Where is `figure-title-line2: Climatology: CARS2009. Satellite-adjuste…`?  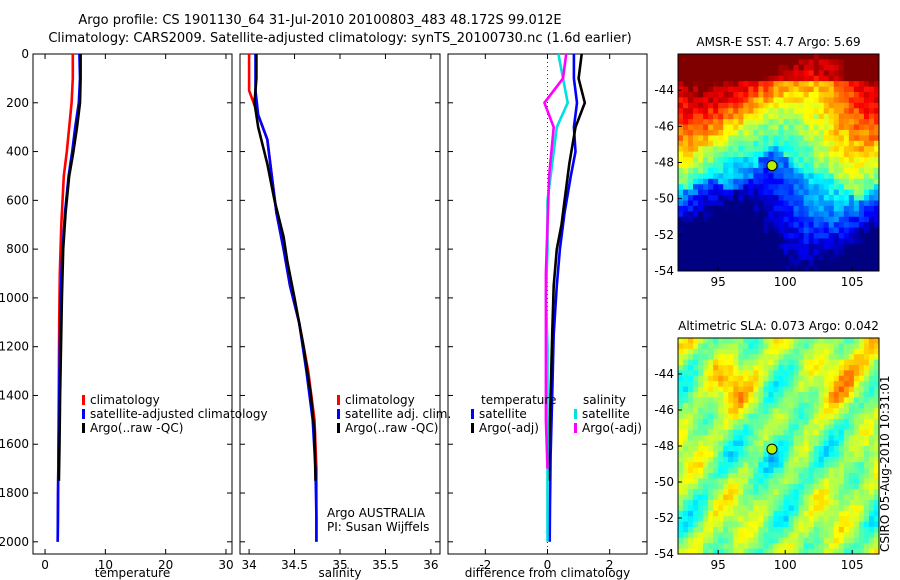
figure-title-line2: Climatology: CARS2009. Satellite-adjuste… is located at coordinates (339, 38).